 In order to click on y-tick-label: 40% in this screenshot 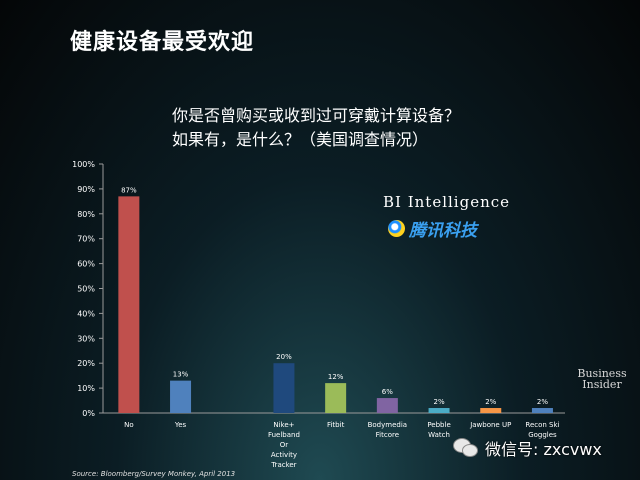, I will do `click(86, 313)`.